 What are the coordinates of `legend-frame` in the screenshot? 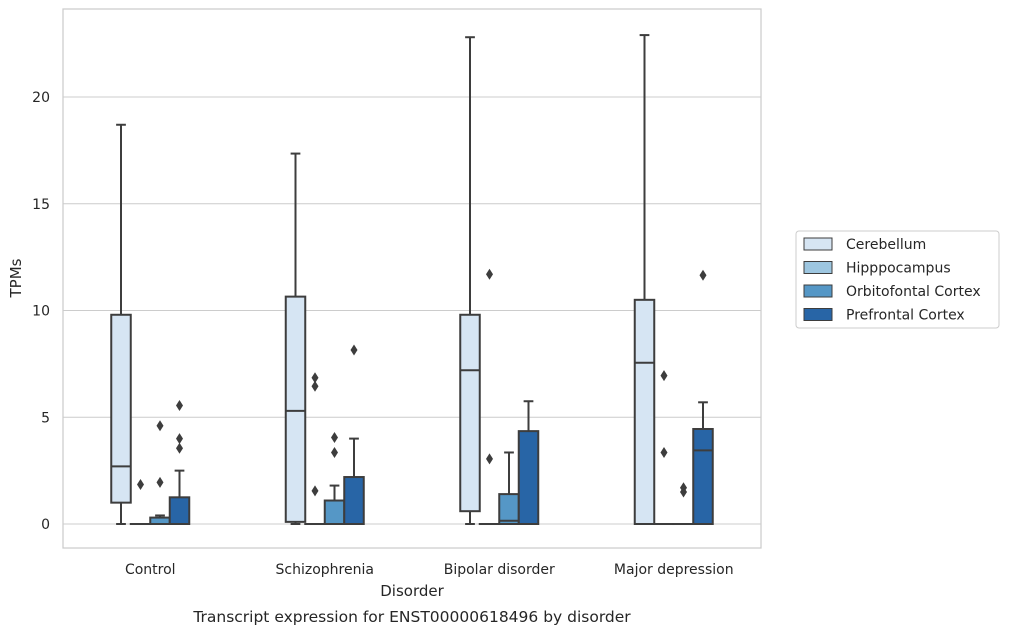 It's located at (897, 279).